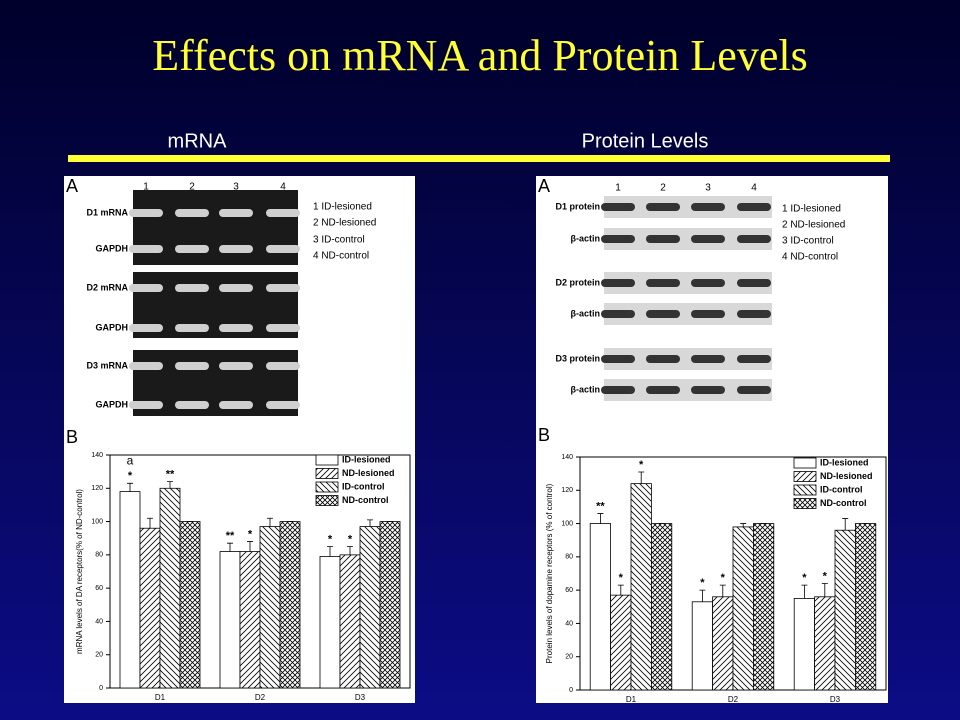  What do you see at coordinates (146, 187) in the screenshot?
I see `lane-number: 1` at bounding box center [146, 187].